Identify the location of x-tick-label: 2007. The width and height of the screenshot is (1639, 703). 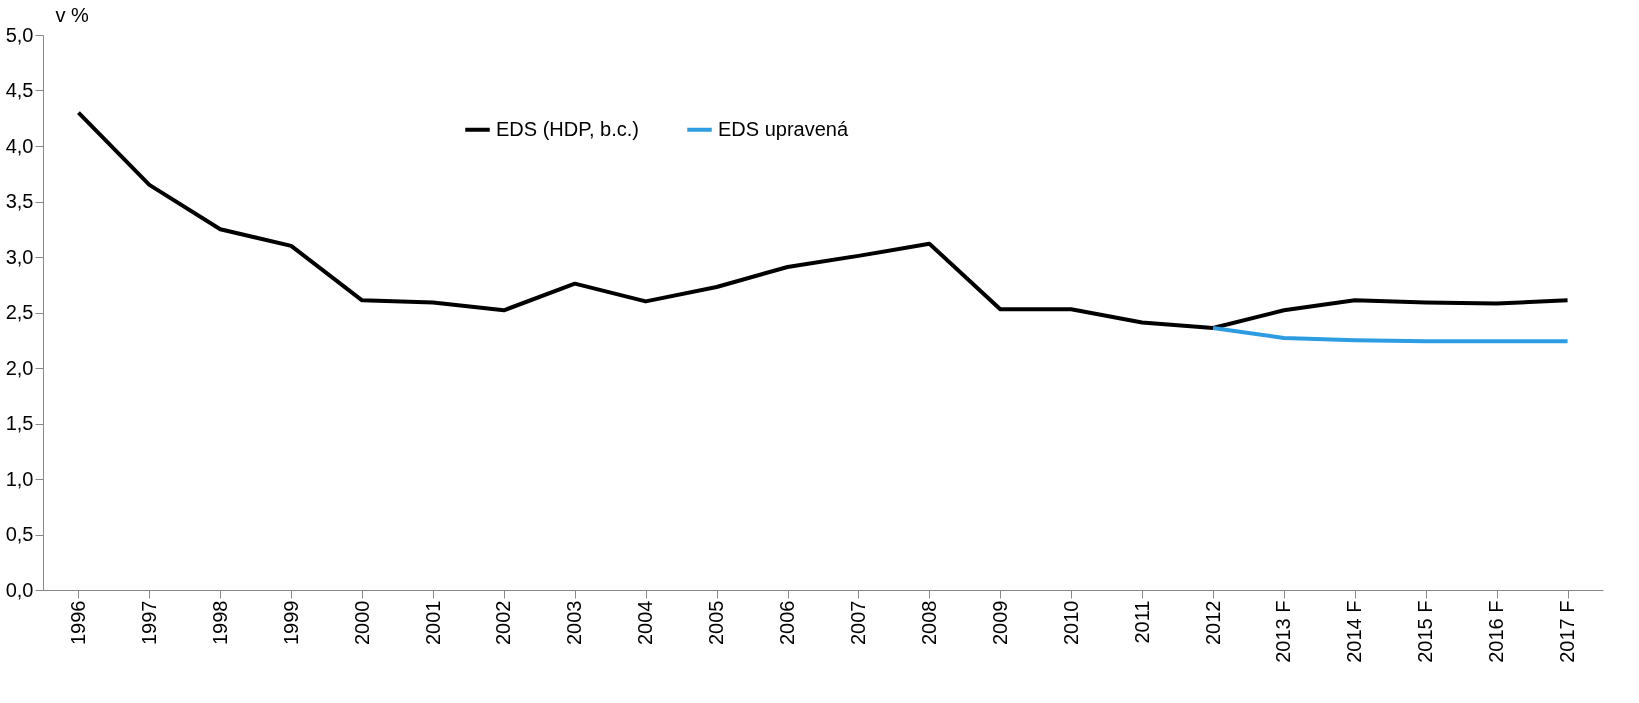
(857, 622).